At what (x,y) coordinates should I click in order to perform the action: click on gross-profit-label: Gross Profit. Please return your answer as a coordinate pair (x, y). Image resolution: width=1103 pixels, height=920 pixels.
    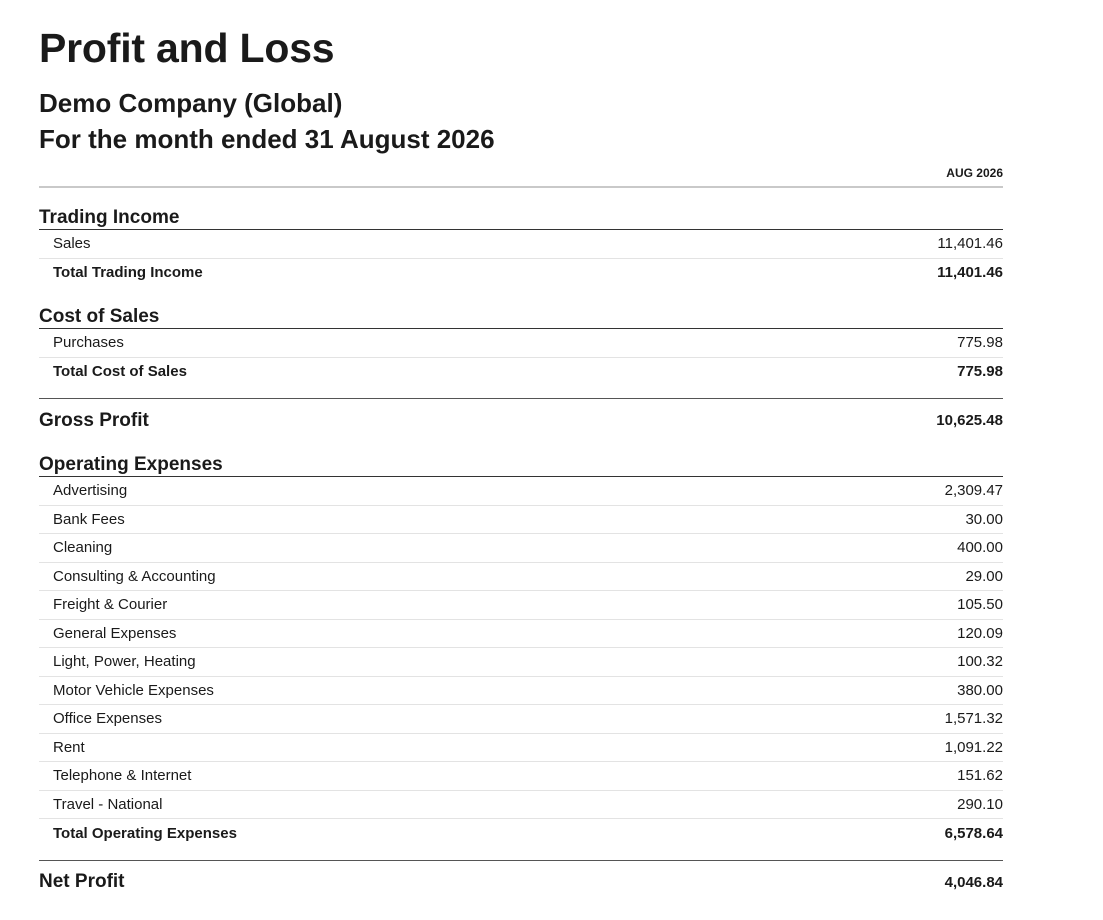
    Looking at the image, I should click on (94, 420).